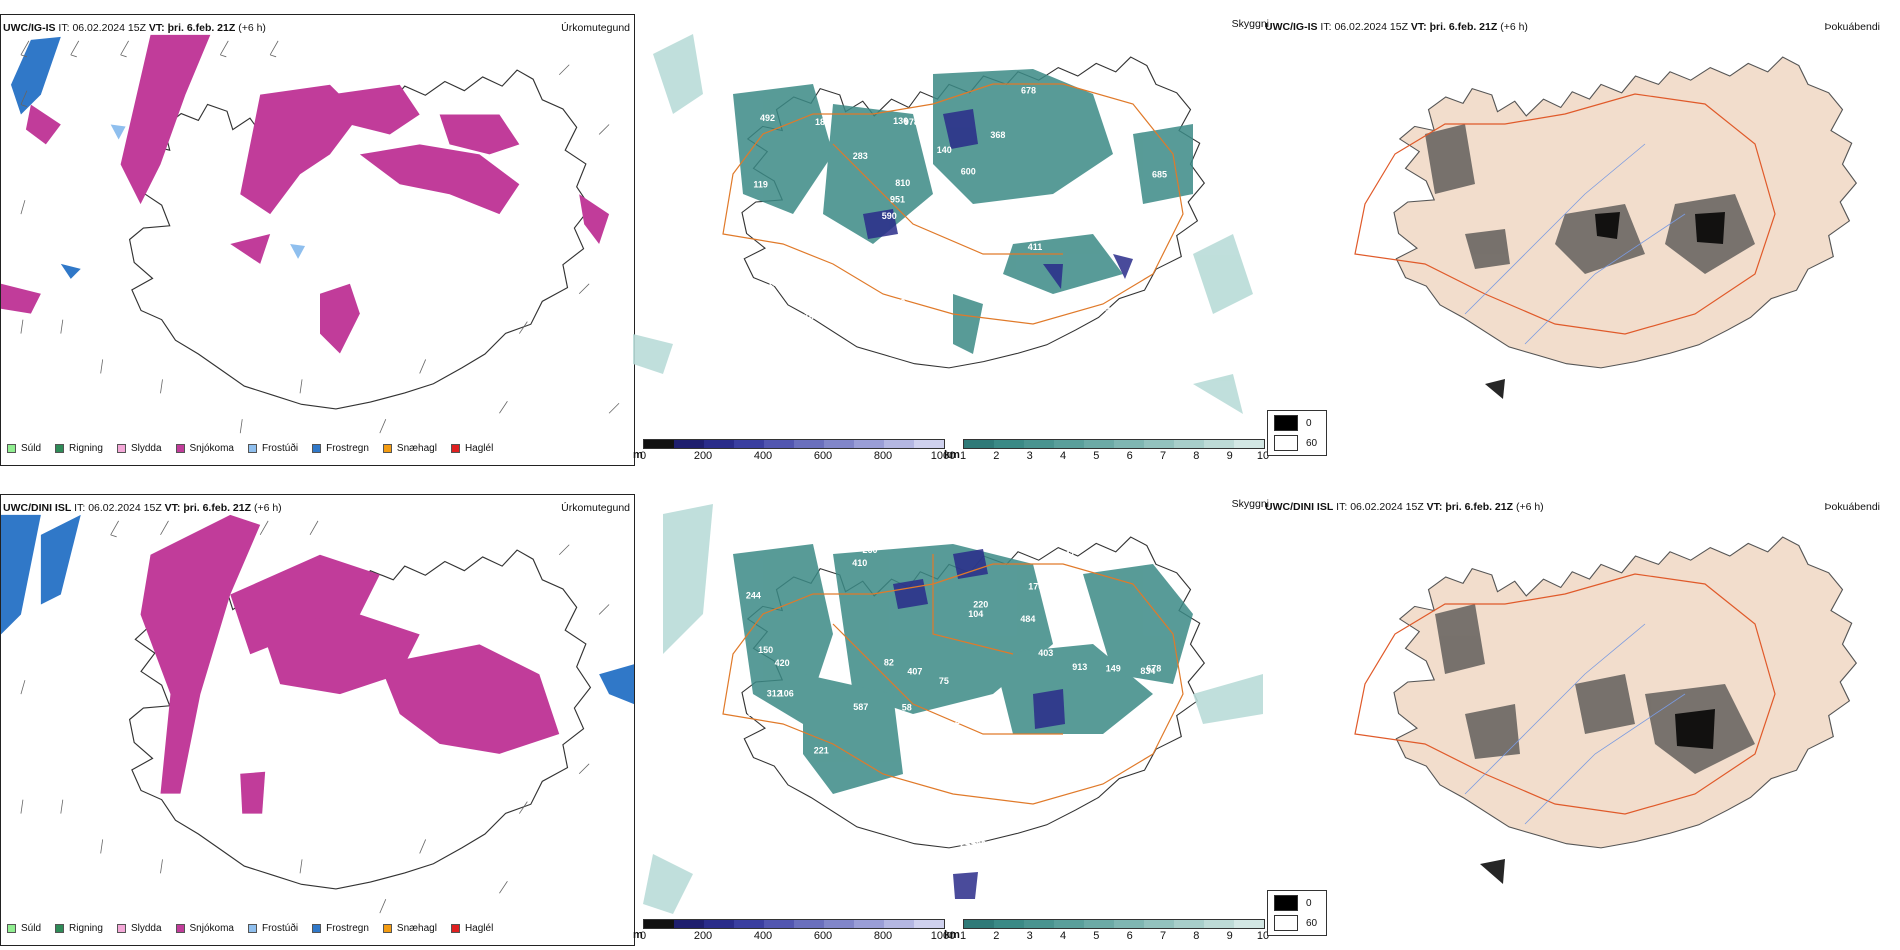 The image size is (1900, 950). I want to click on cloud-base-value-label: 978, so click(911, 122).